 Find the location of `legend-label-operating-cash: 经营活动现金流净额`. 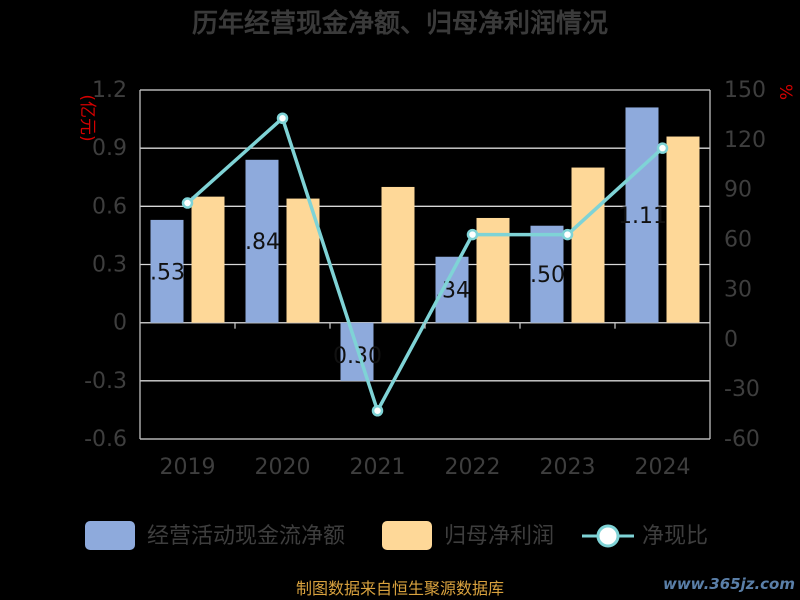

legend-label-operating-cash: 经营活动现金流净额 is located at coordinates (246, 536).